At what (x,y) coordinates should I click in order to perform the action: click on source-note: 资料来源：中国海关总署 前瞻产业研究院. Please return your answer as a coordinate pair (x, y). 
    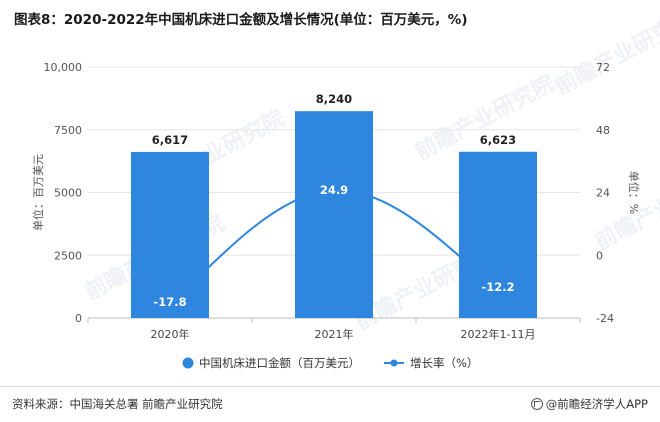
    Looking at the image, I should click on (117, 404).